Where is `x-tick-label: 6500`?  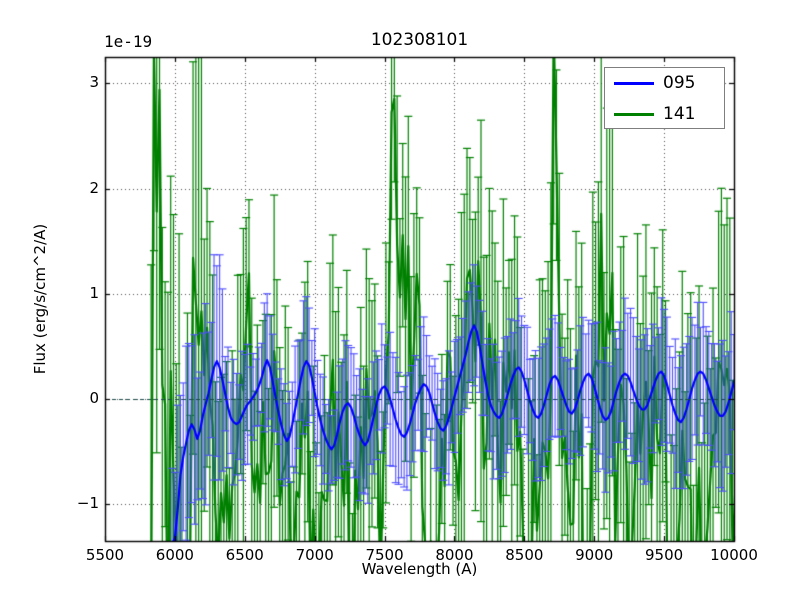 x-tick-label: 6500 is located at coordinates (244, 555).